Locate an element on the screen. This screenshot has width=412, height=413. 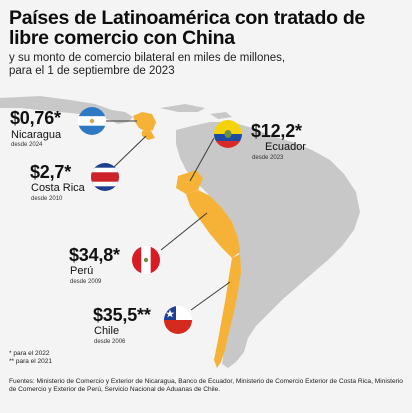
ecuador-since: desde 2023 is located at coordinates (268, 158).